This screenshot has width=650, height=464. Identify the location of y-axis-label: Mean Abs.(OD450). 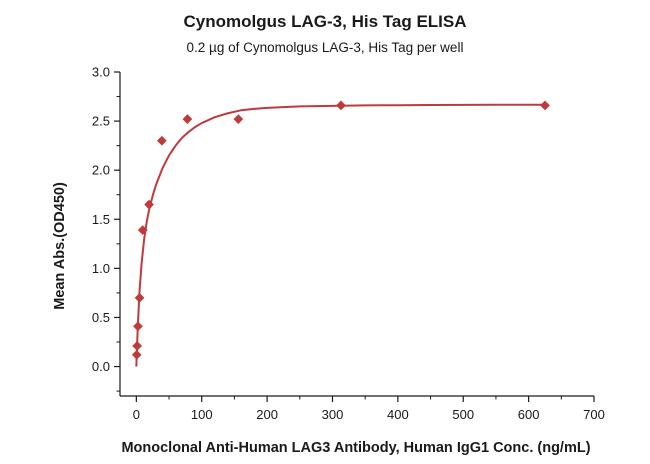
(60, 246).